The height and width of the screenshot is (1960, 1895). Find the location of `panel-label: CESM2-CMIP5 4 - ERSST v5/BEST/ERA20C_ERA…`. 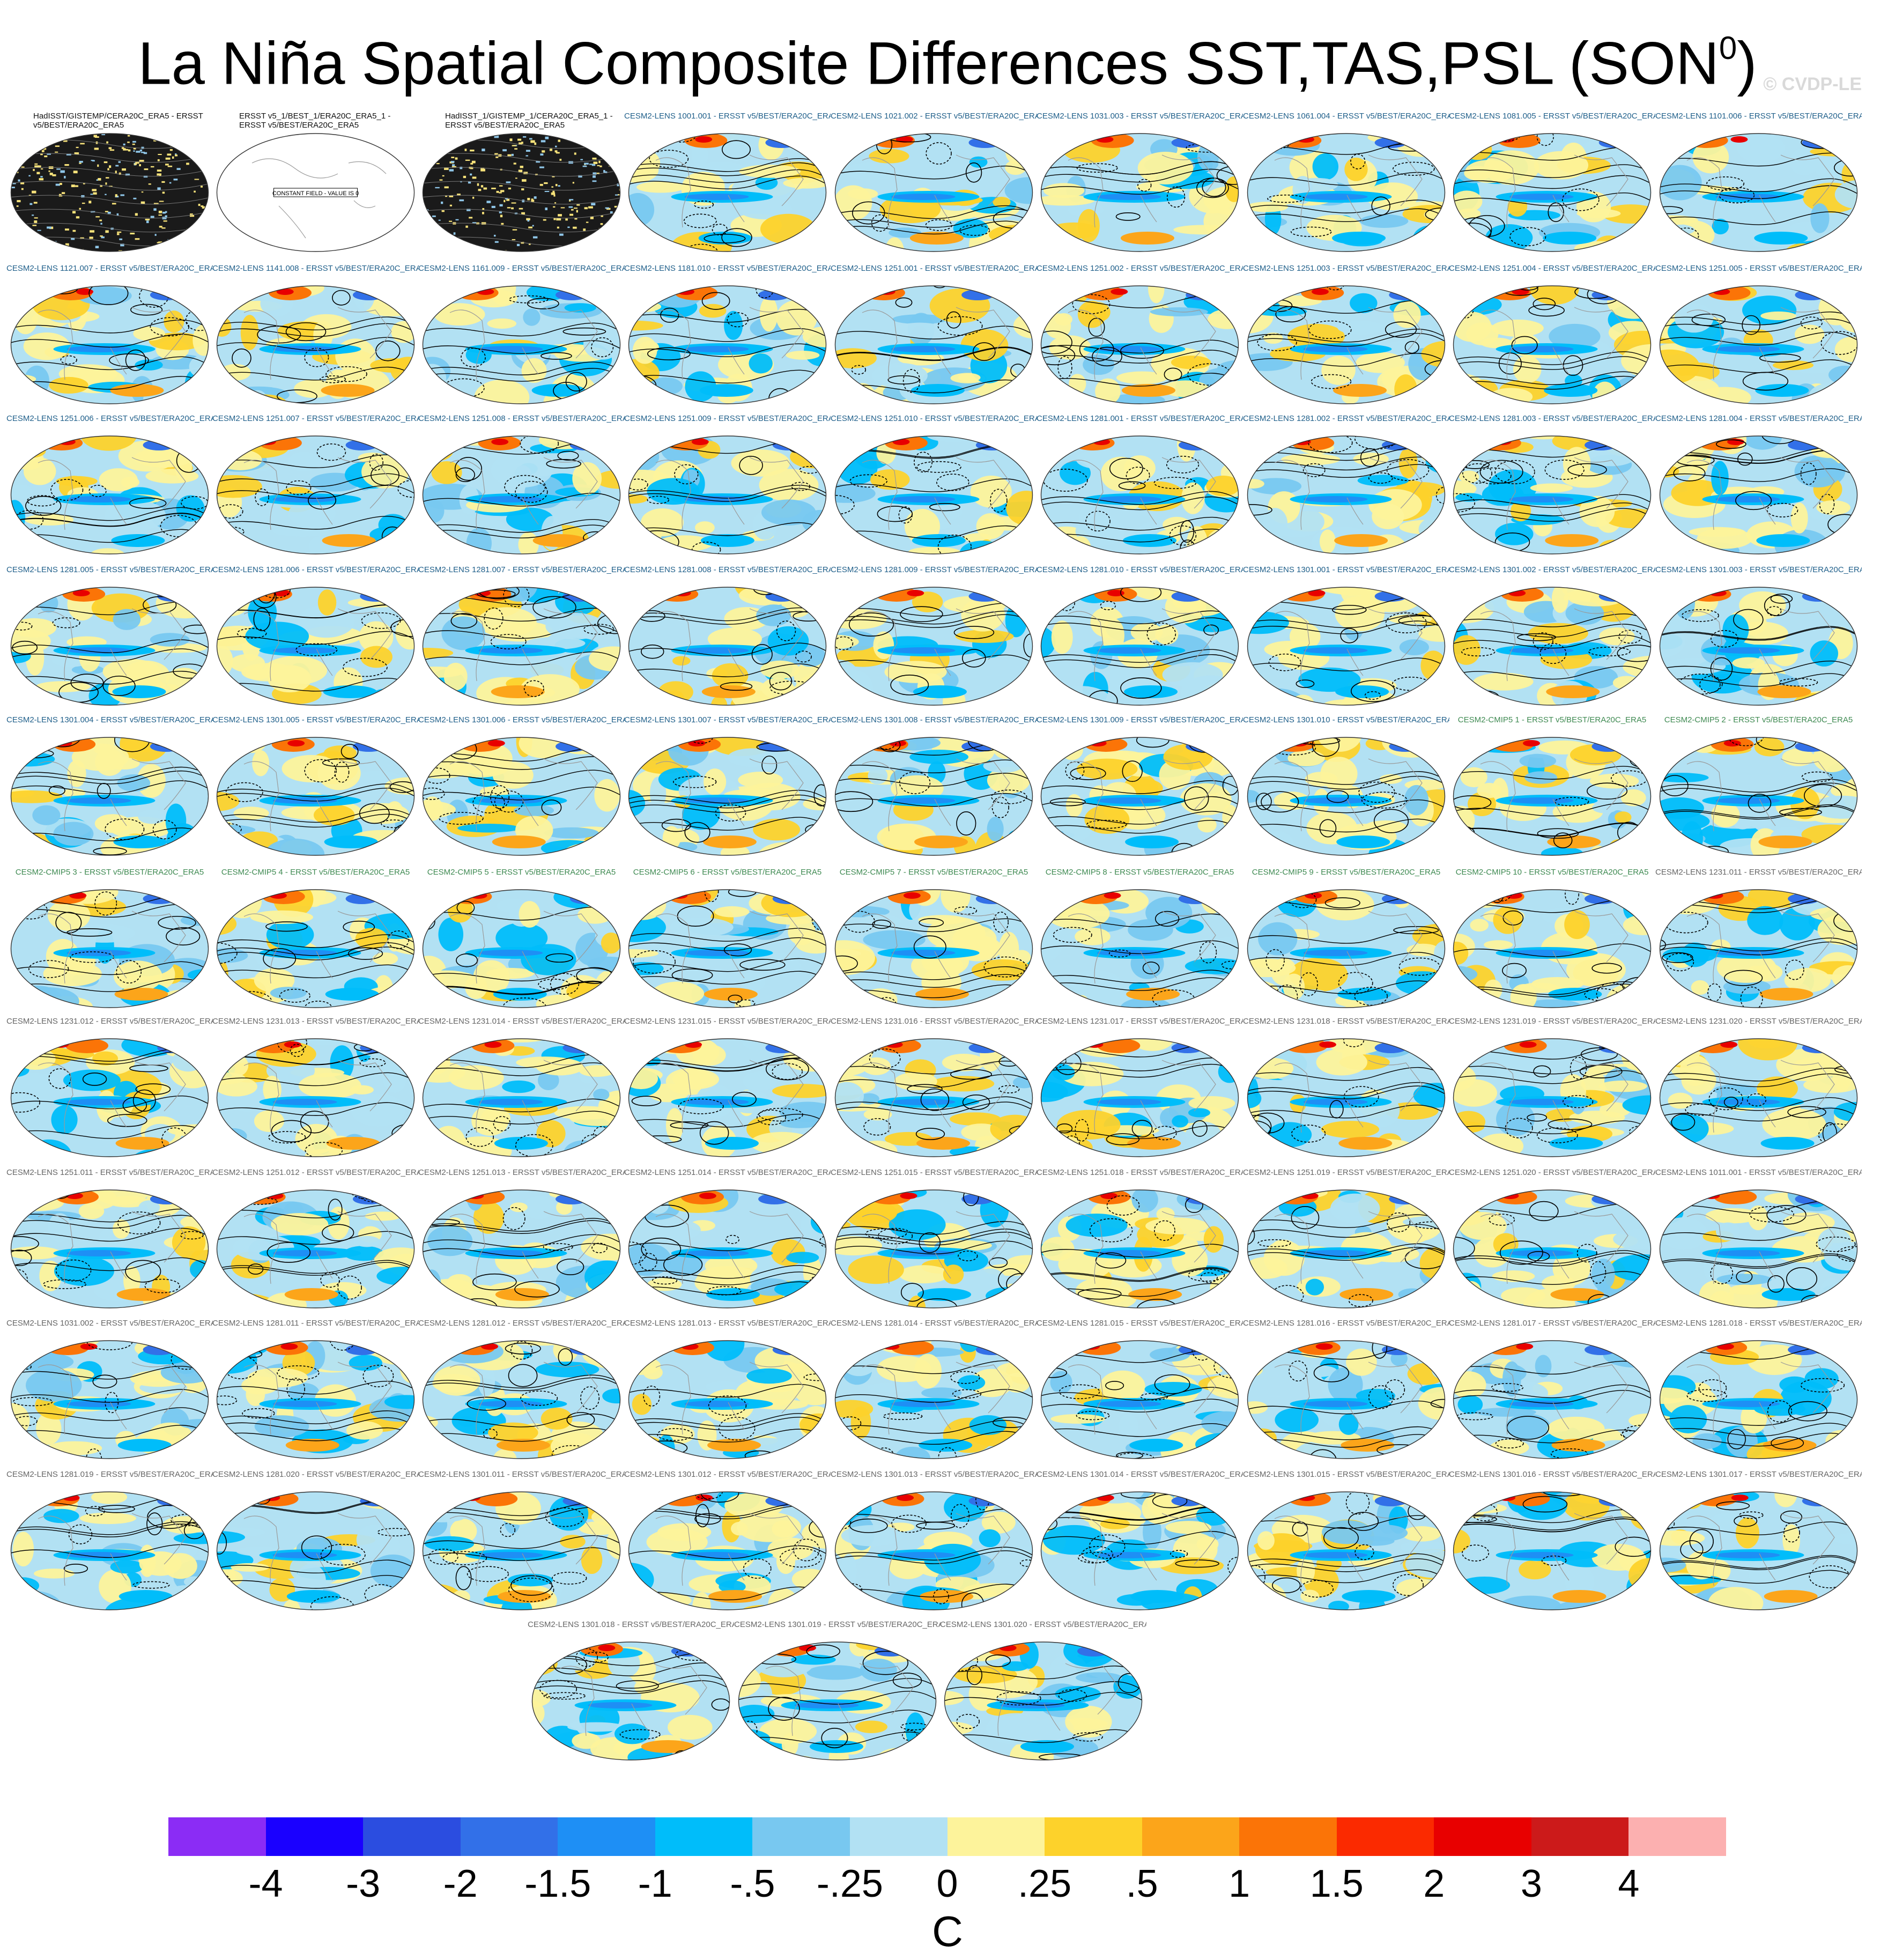

panel-label: CESM2-CMIP5 4 - ERSST v5/BEST/ERA20C_ERA… is located at coordinates (315, 873).